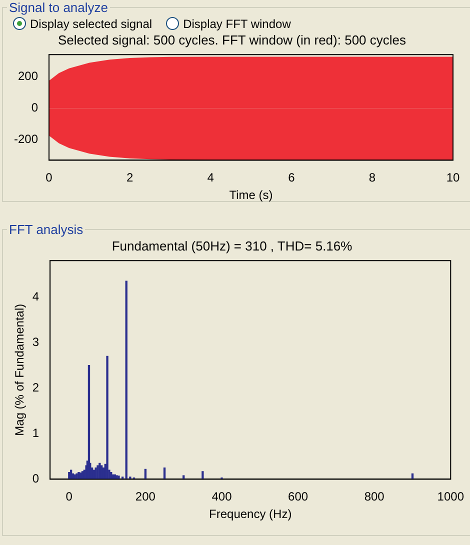 Image resolution: width=470 pixels, height=545 pixels. I want to click on y-tick-label: 200, so click(28, 75).